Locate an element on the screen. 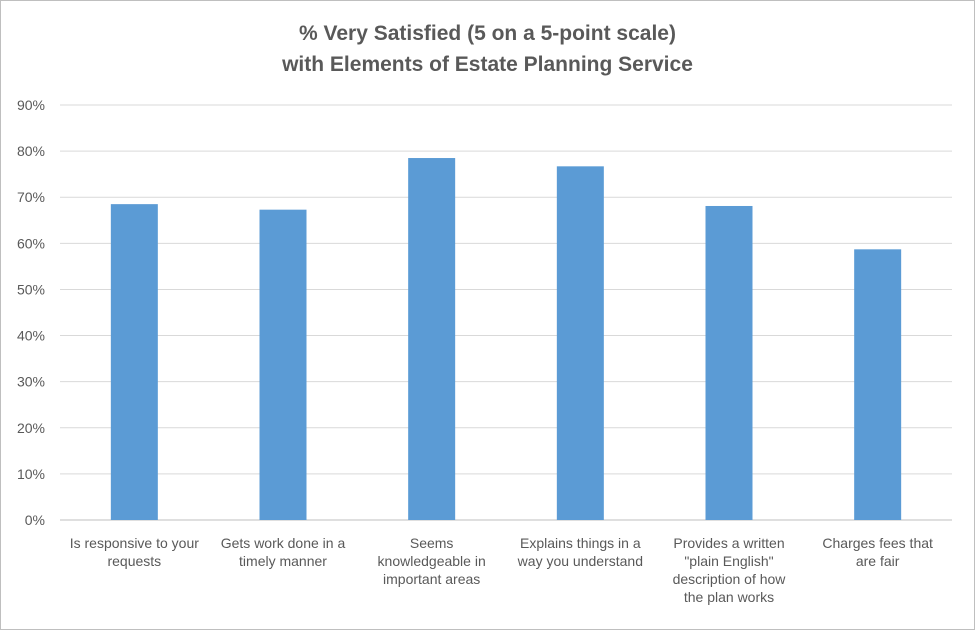  y-tick-label: 50% is located at coordinates (31, 289).